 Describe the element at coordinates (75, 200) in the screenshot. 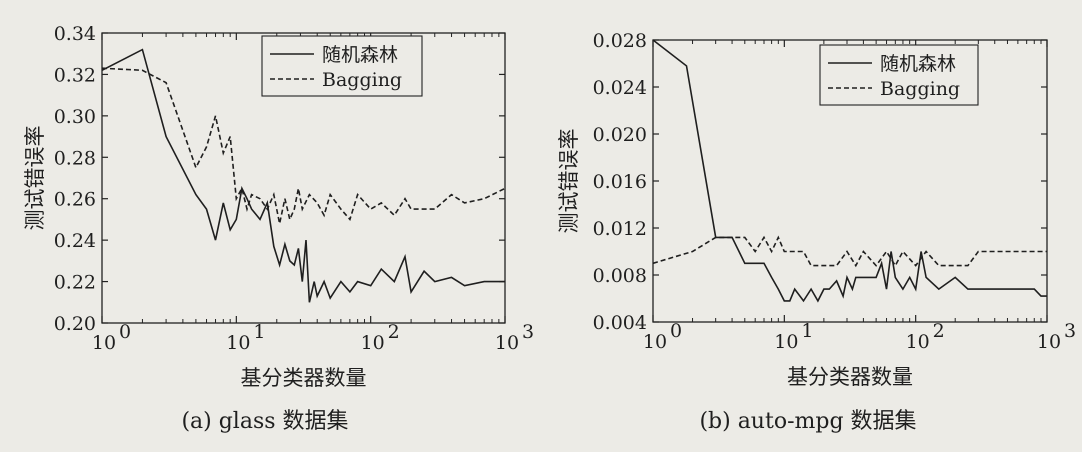

I see `y-tick-label: 0.26` at that location.